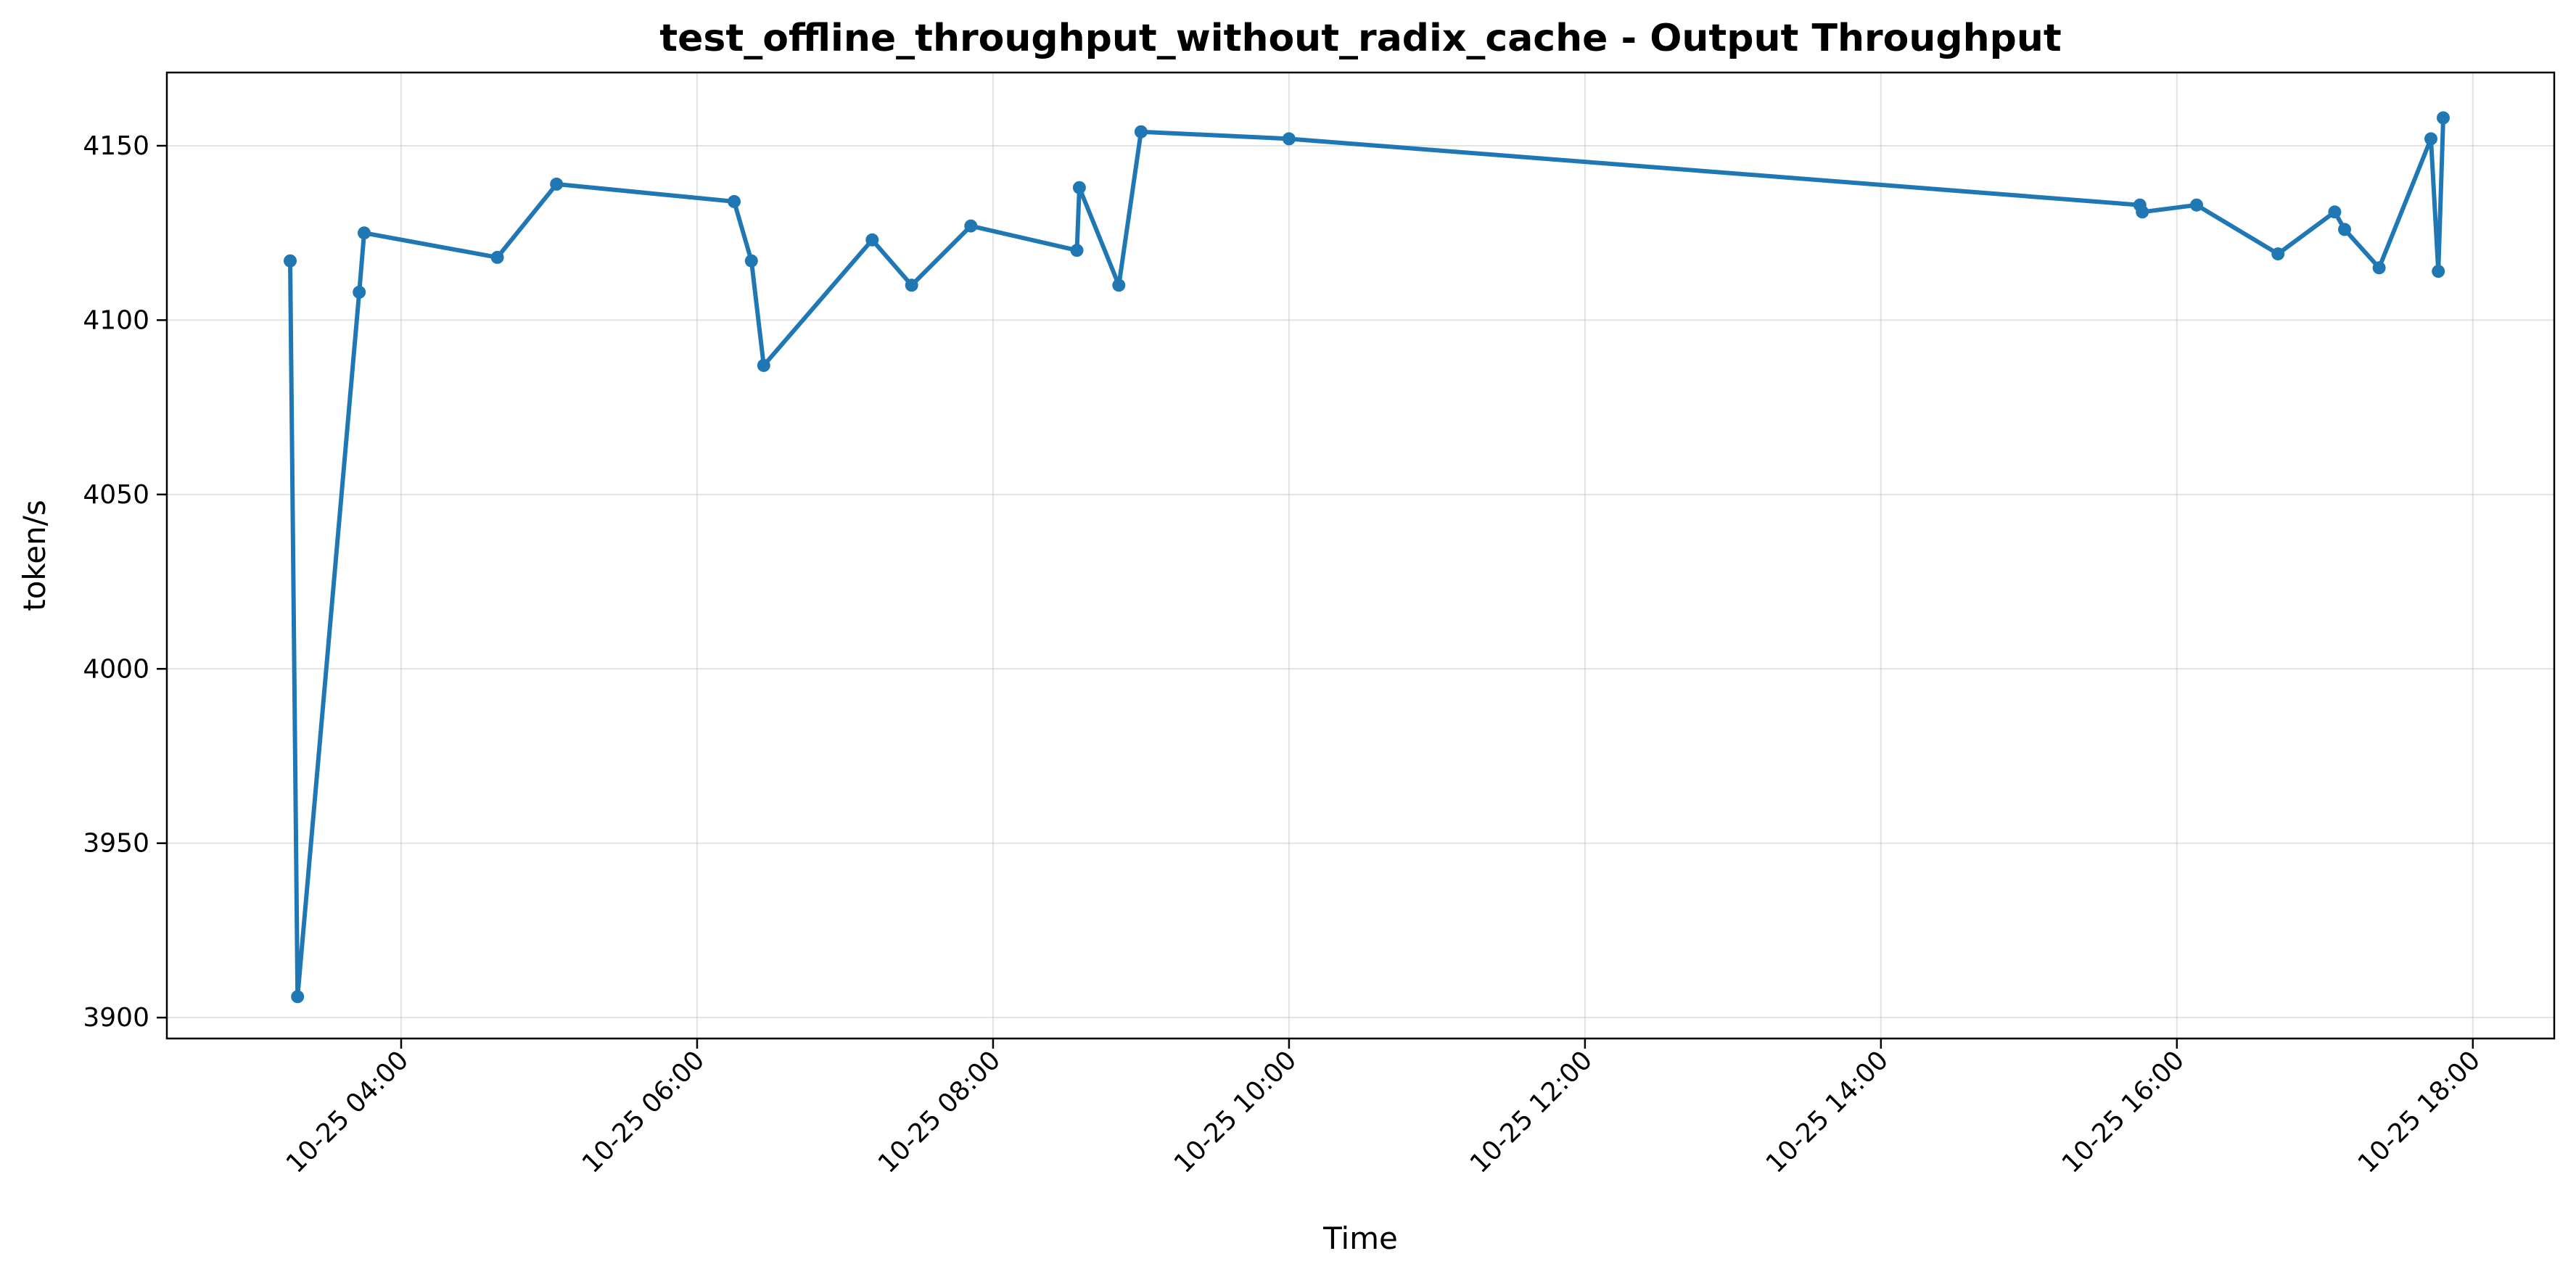 This screenshot has width=2576, height=1280. I want to click on y-tick-label: 3950, so click(116, 844).